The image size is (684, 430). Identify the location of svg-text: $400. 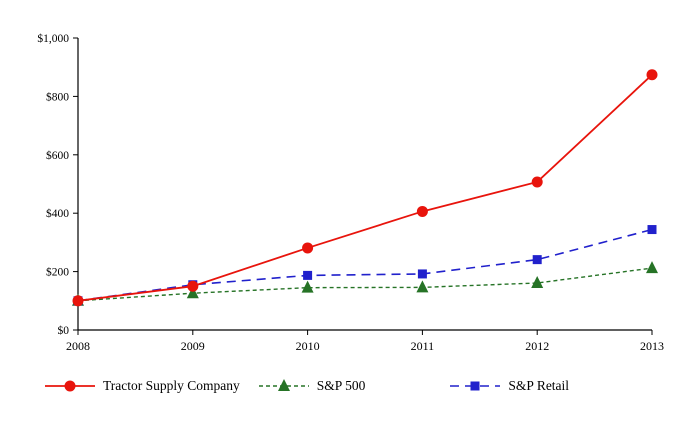
(57, 213).